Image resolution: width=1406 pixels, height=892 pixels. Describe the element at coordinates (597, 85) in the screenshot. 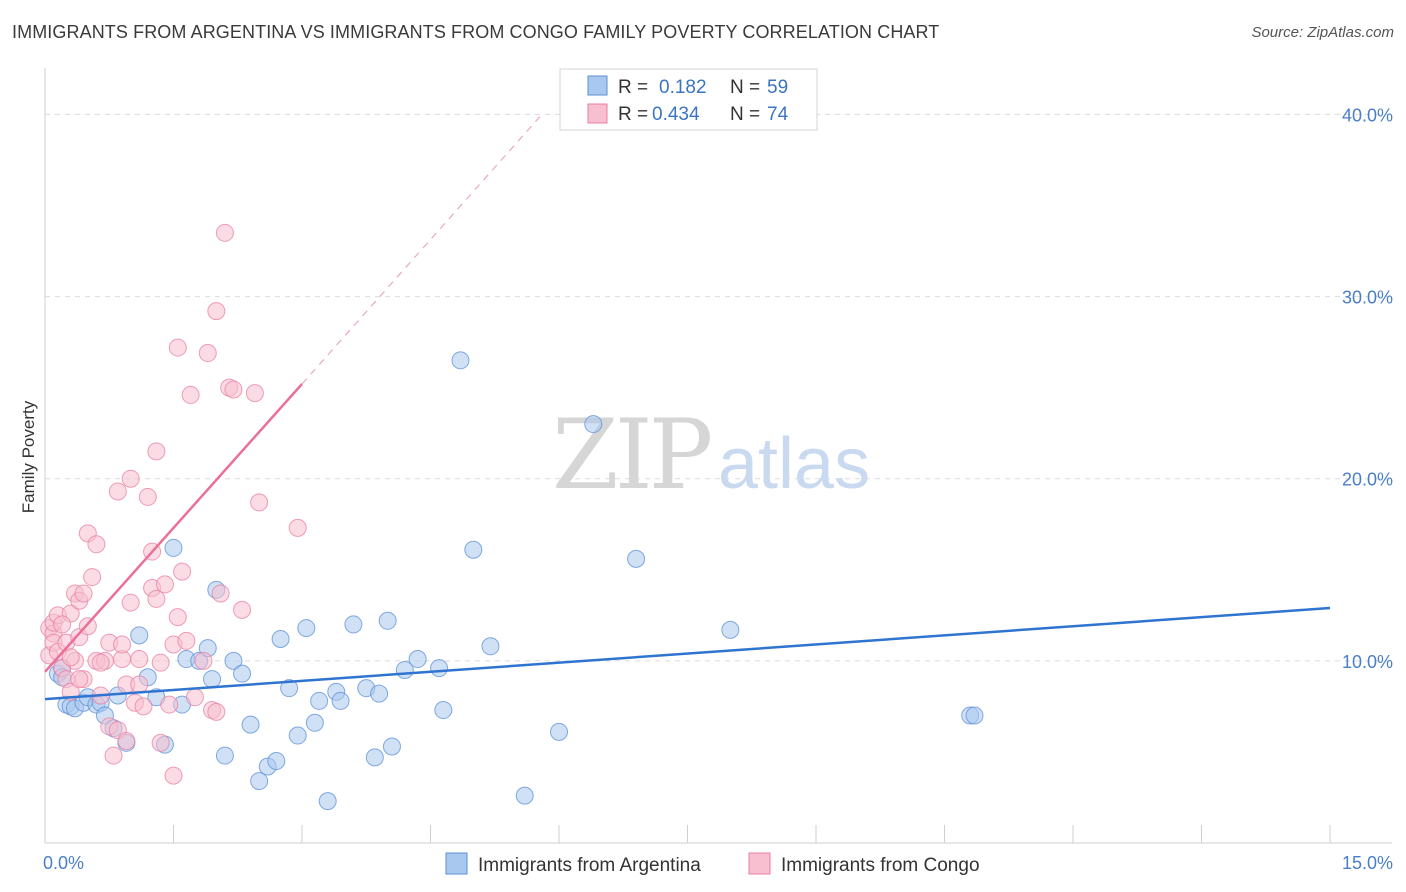

I see `legend-swatch-argentina` at that location.